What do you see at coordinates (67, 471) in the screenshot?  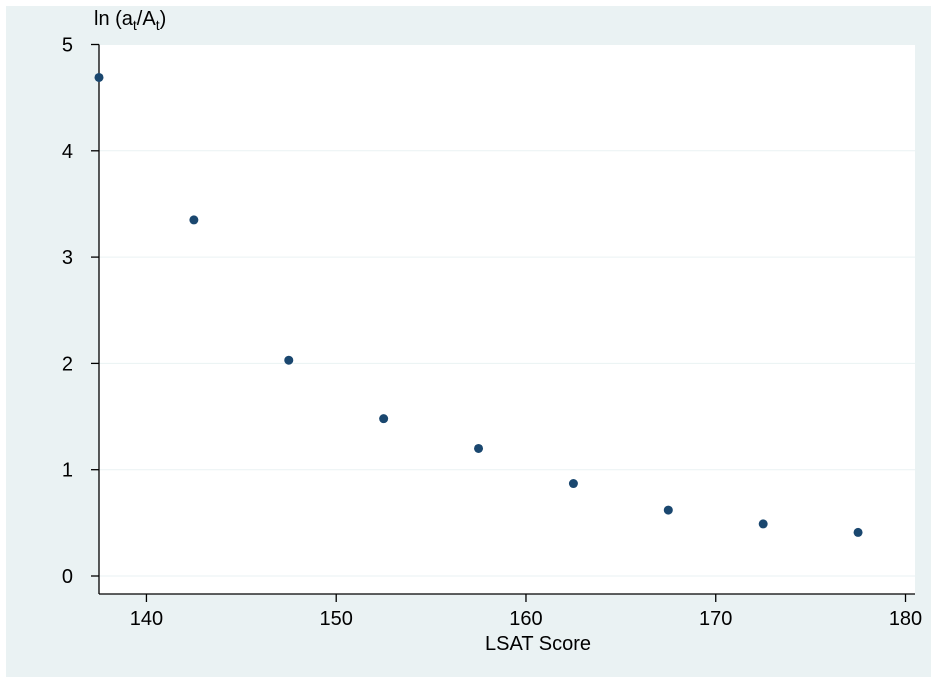 I see `y-tick-label: 1` at bounding box center [67, 471].